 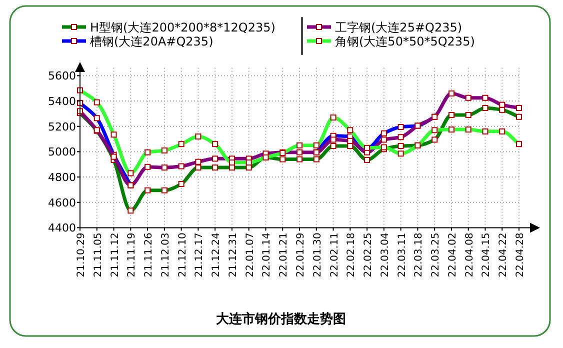 What do you see at coordinates (62, 101) in the screenshot?
I see `y-tick-label: 5400` at bounding box center [62, 101].